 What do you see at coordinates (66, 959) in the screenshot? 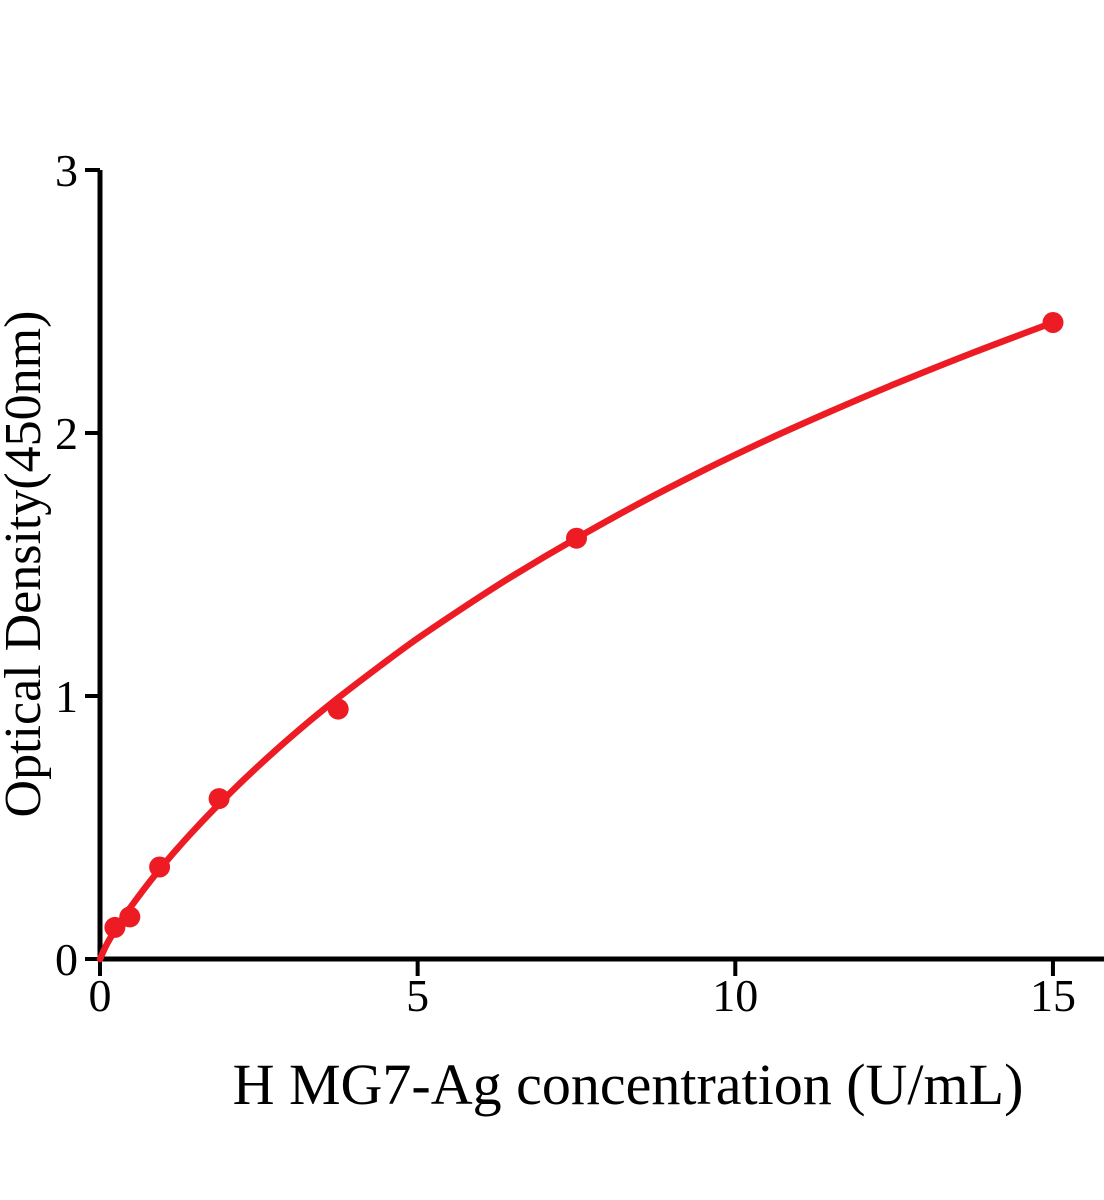
I see `y-tick-label: 0` at bounding box center [66, 959].